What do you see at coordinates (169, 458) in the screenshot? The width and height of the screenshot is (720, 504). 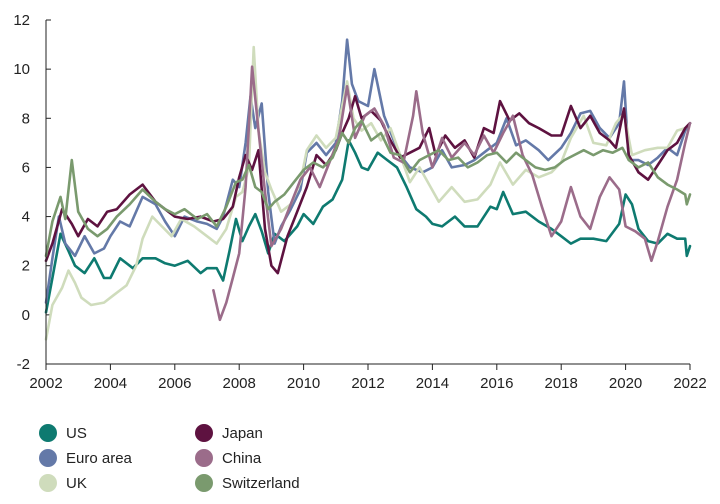 I see `legend: US Euro area UK Japan China Switzerland` at bounding box center [169, 458].